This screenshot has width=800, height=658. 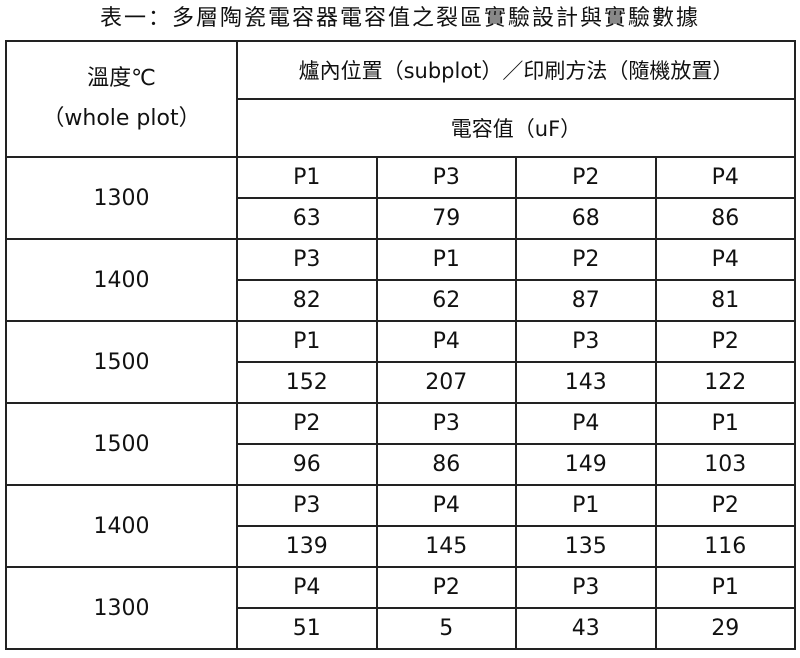 I want to click on capacitance-value-cell: 5, so click(x=446, y=628).